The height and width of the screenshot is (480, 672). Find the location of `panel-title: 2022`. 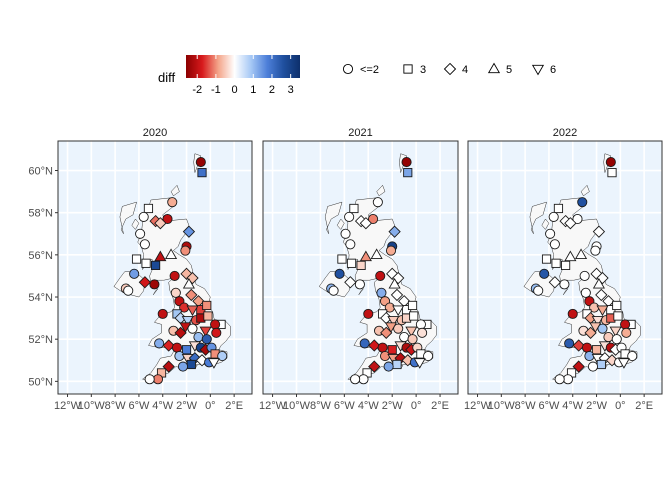

panel-title: 2022 is located at coordinates (565, 133).